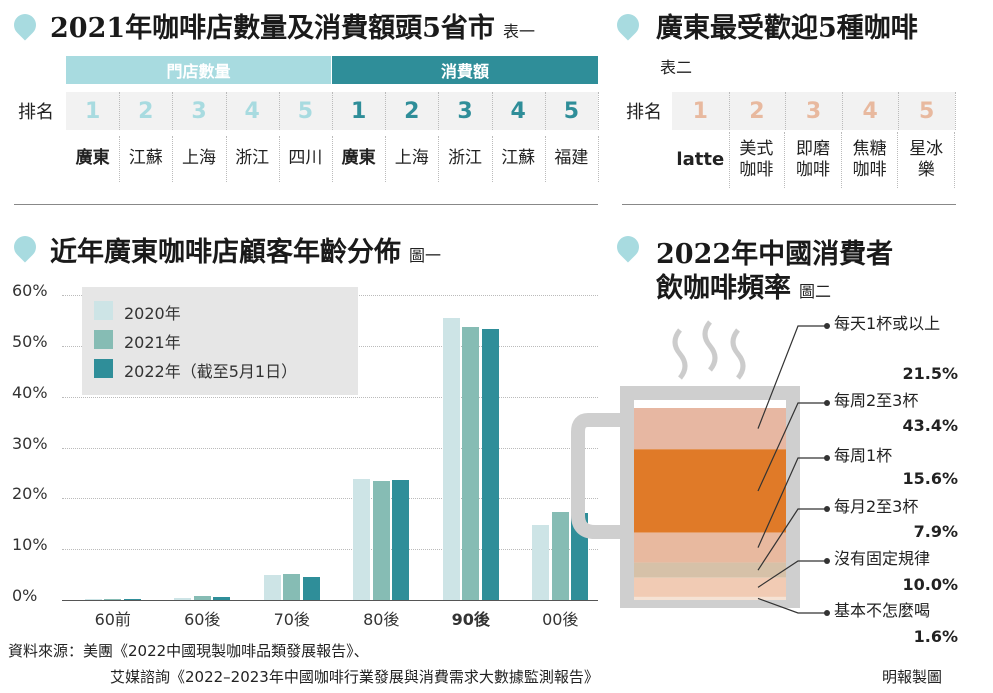  What do you see at coordinates (146, 159) in the screenshot?
I see `store-province: 江蘇` at bounding box center [146, 159].